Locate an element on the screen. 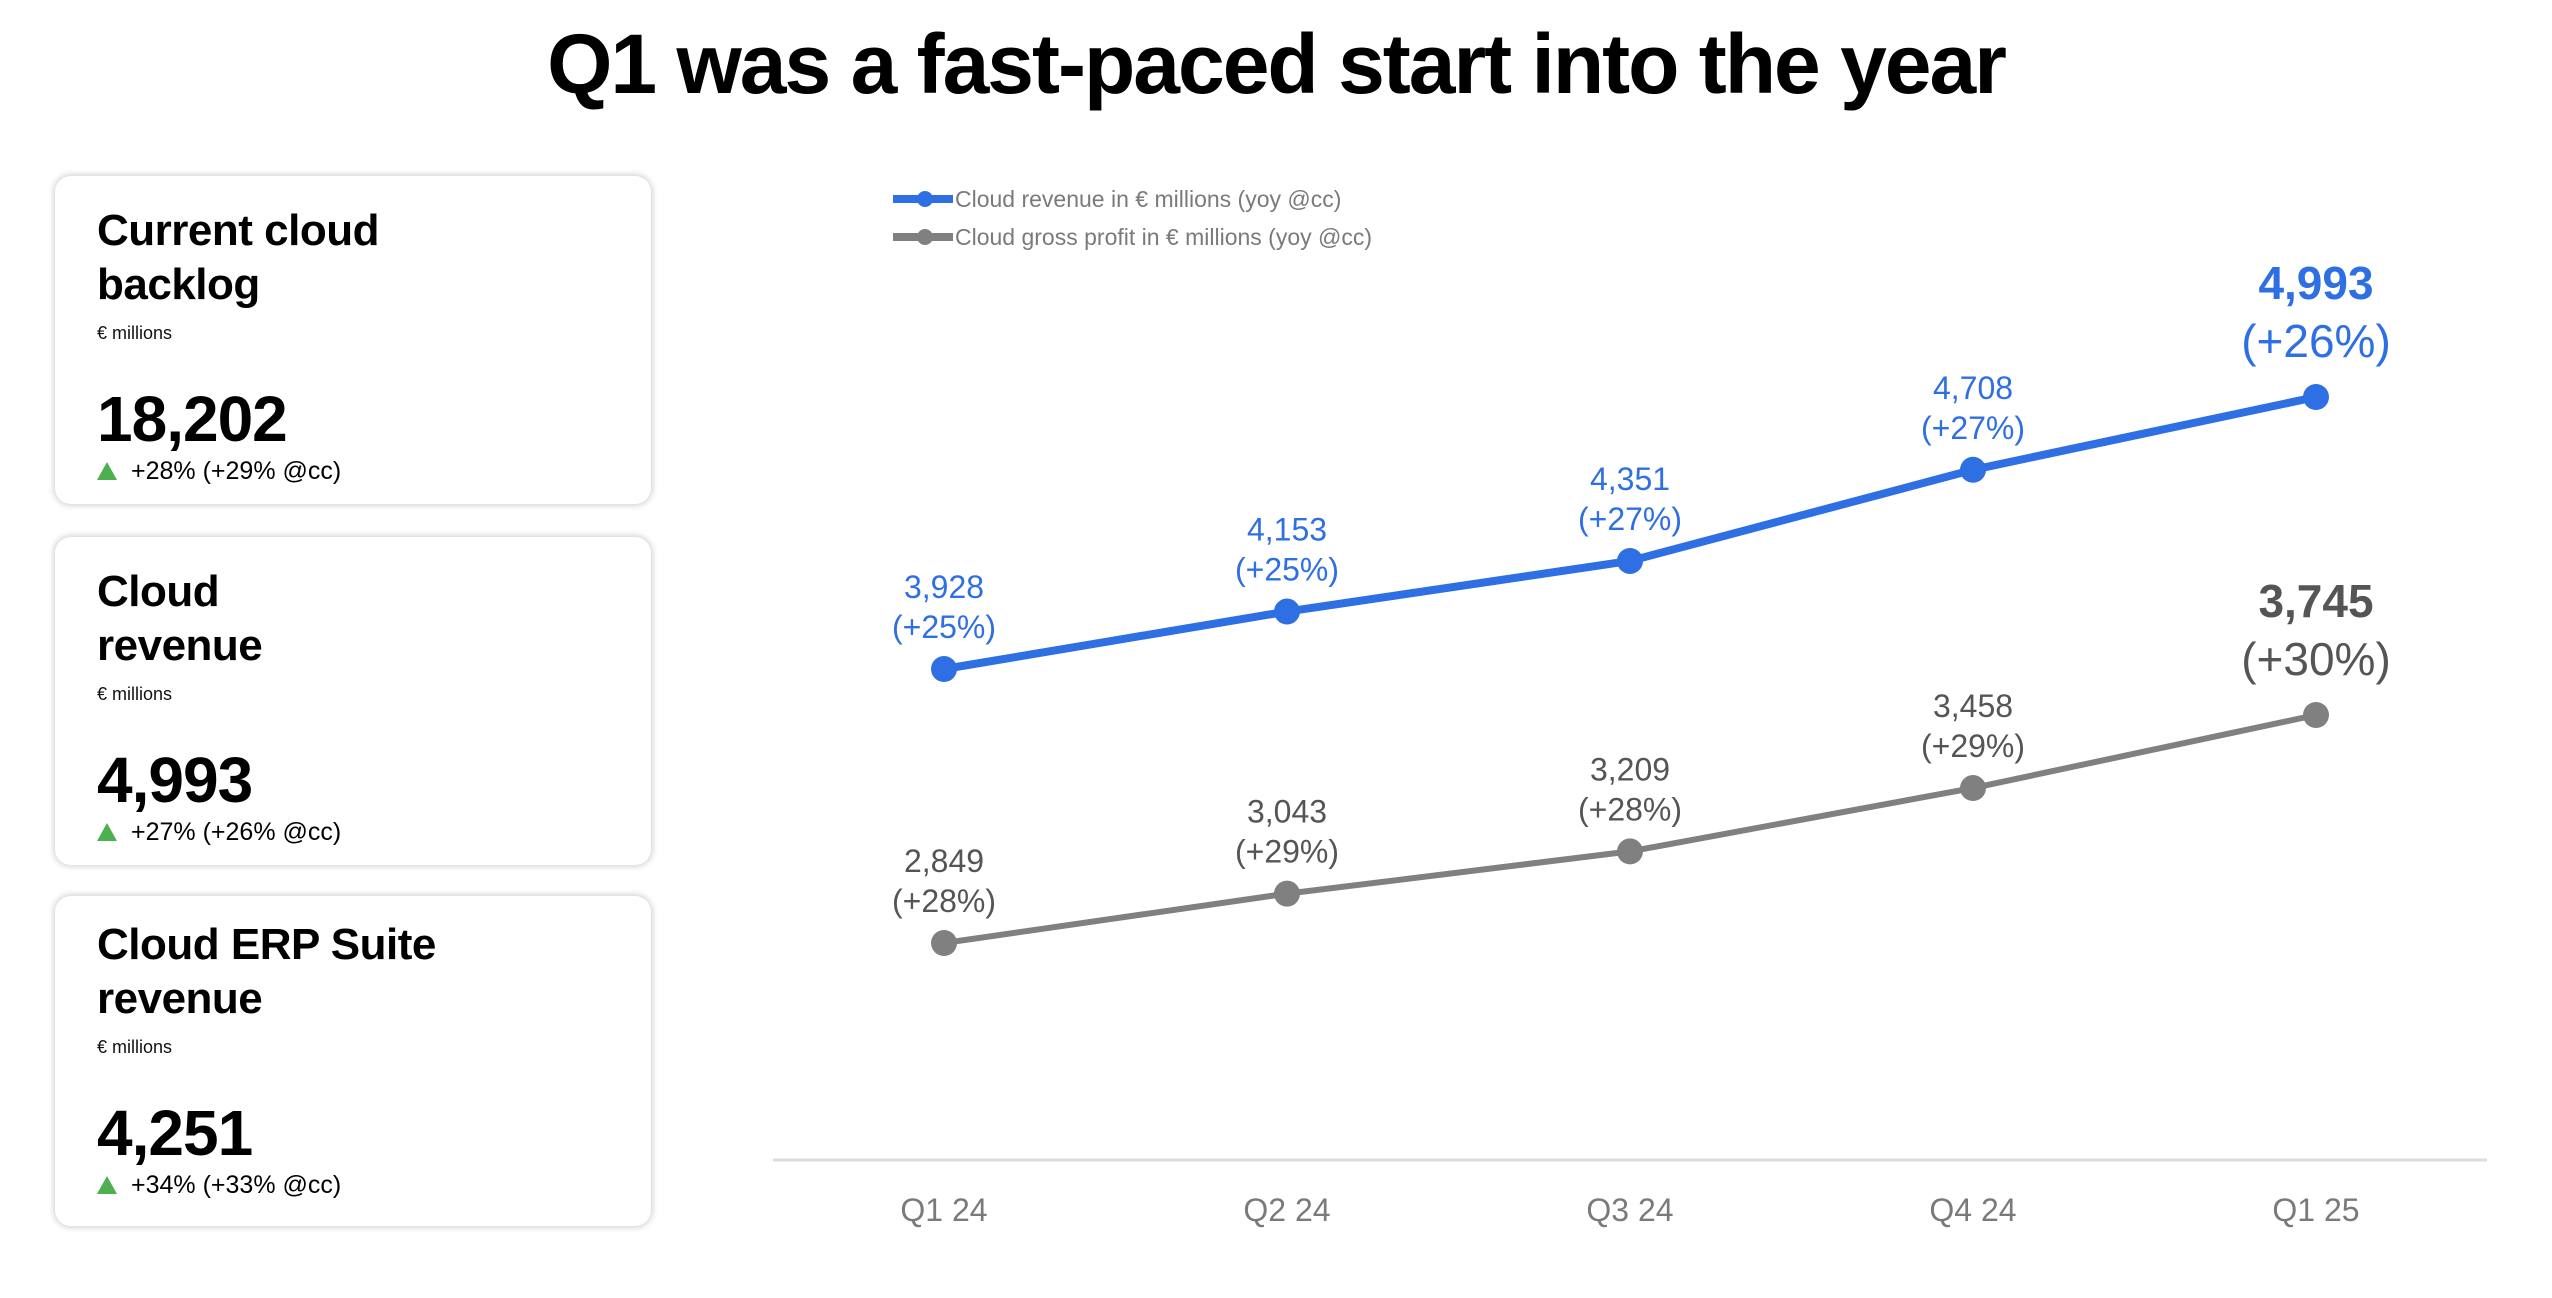 The image size is (2552, 1298). card-change: +27% (+26% @cc) is located at coordinates (374, 832).